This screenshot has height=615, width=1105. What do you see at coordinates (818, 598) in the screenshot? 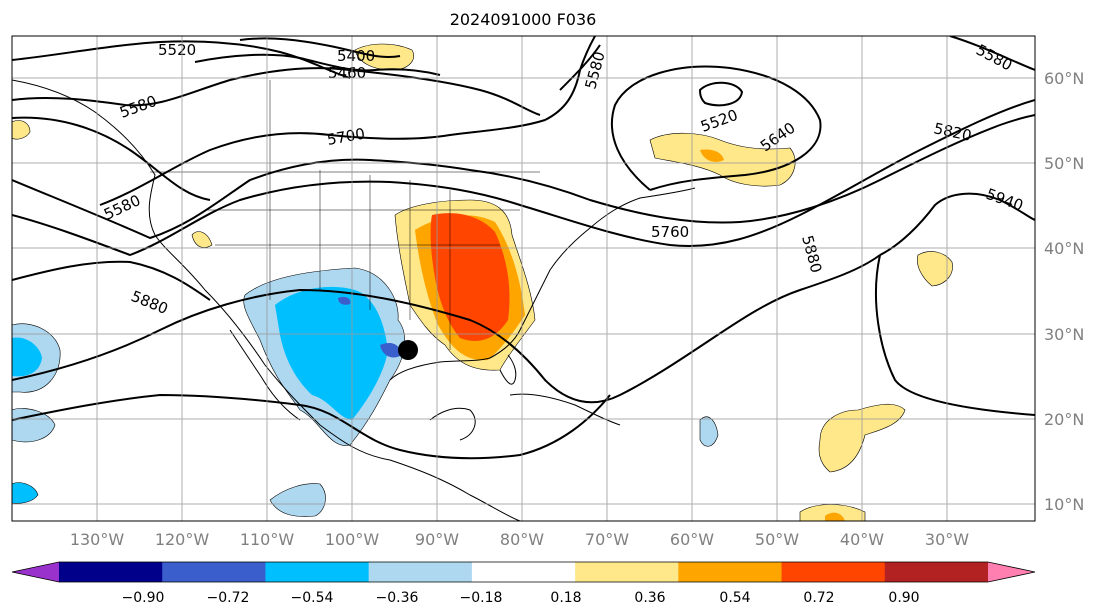
I see `colorbar-tick-label: 0.72` at bounding box center [818, 598].